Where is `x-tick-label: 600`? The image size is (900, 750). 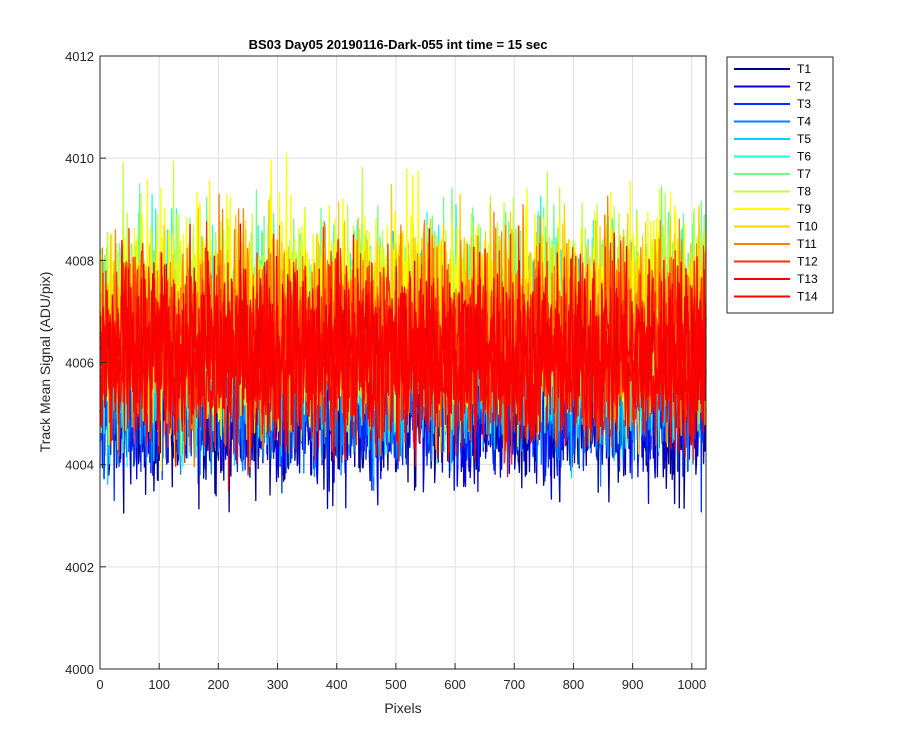
x-tick-label: 600 is located at coordinates (455, 684).